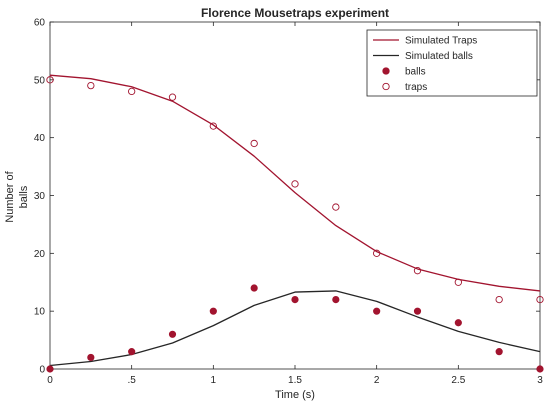  What do you see at coordinates (295, 380) in the screenshot?
I see `x-tick-label: 1.5` at bounding box center [295, 380].